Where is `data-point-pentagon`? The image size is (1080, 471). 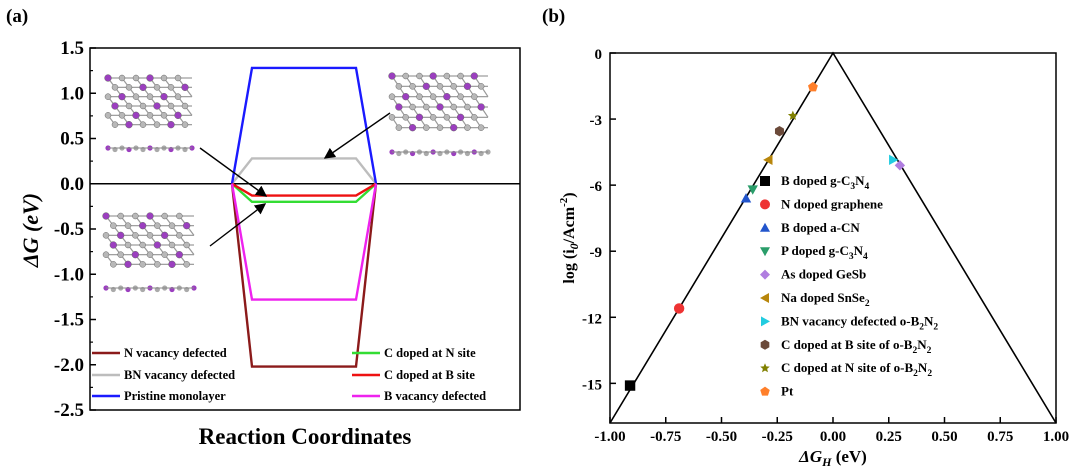
data-point-pentagon is located at coordinates (812, 86).